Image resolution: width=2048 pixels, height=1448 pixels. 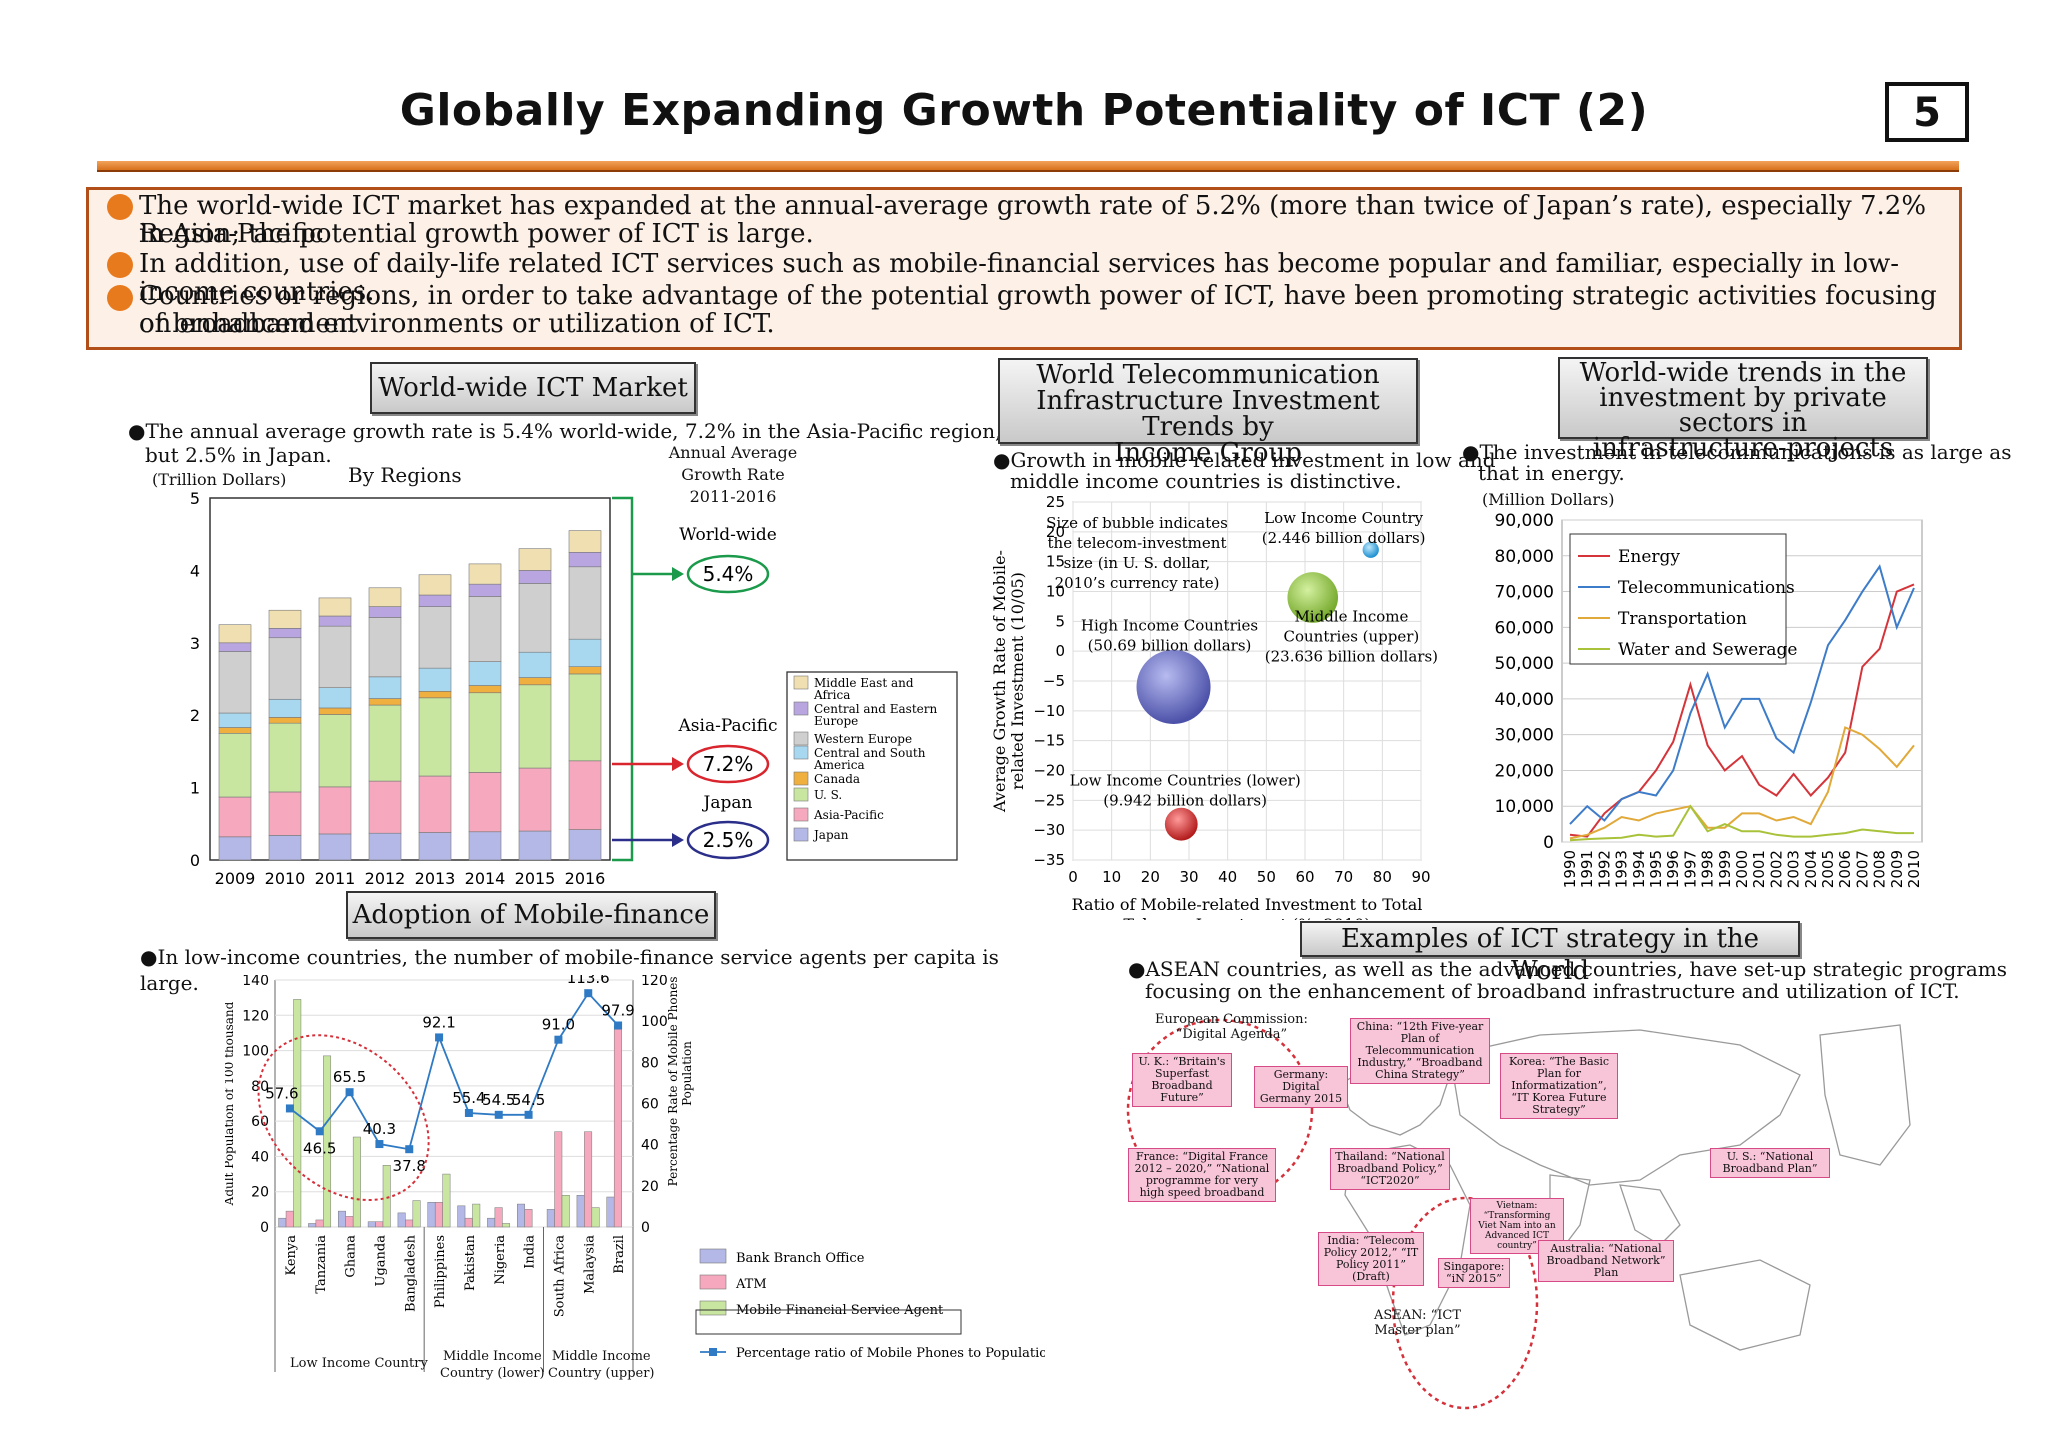 What do you see at coordinates (1417, 1330) in the screenshot?
I see `callout-asean-line-2: Master plan”` at bounding box center [1417, 1330].